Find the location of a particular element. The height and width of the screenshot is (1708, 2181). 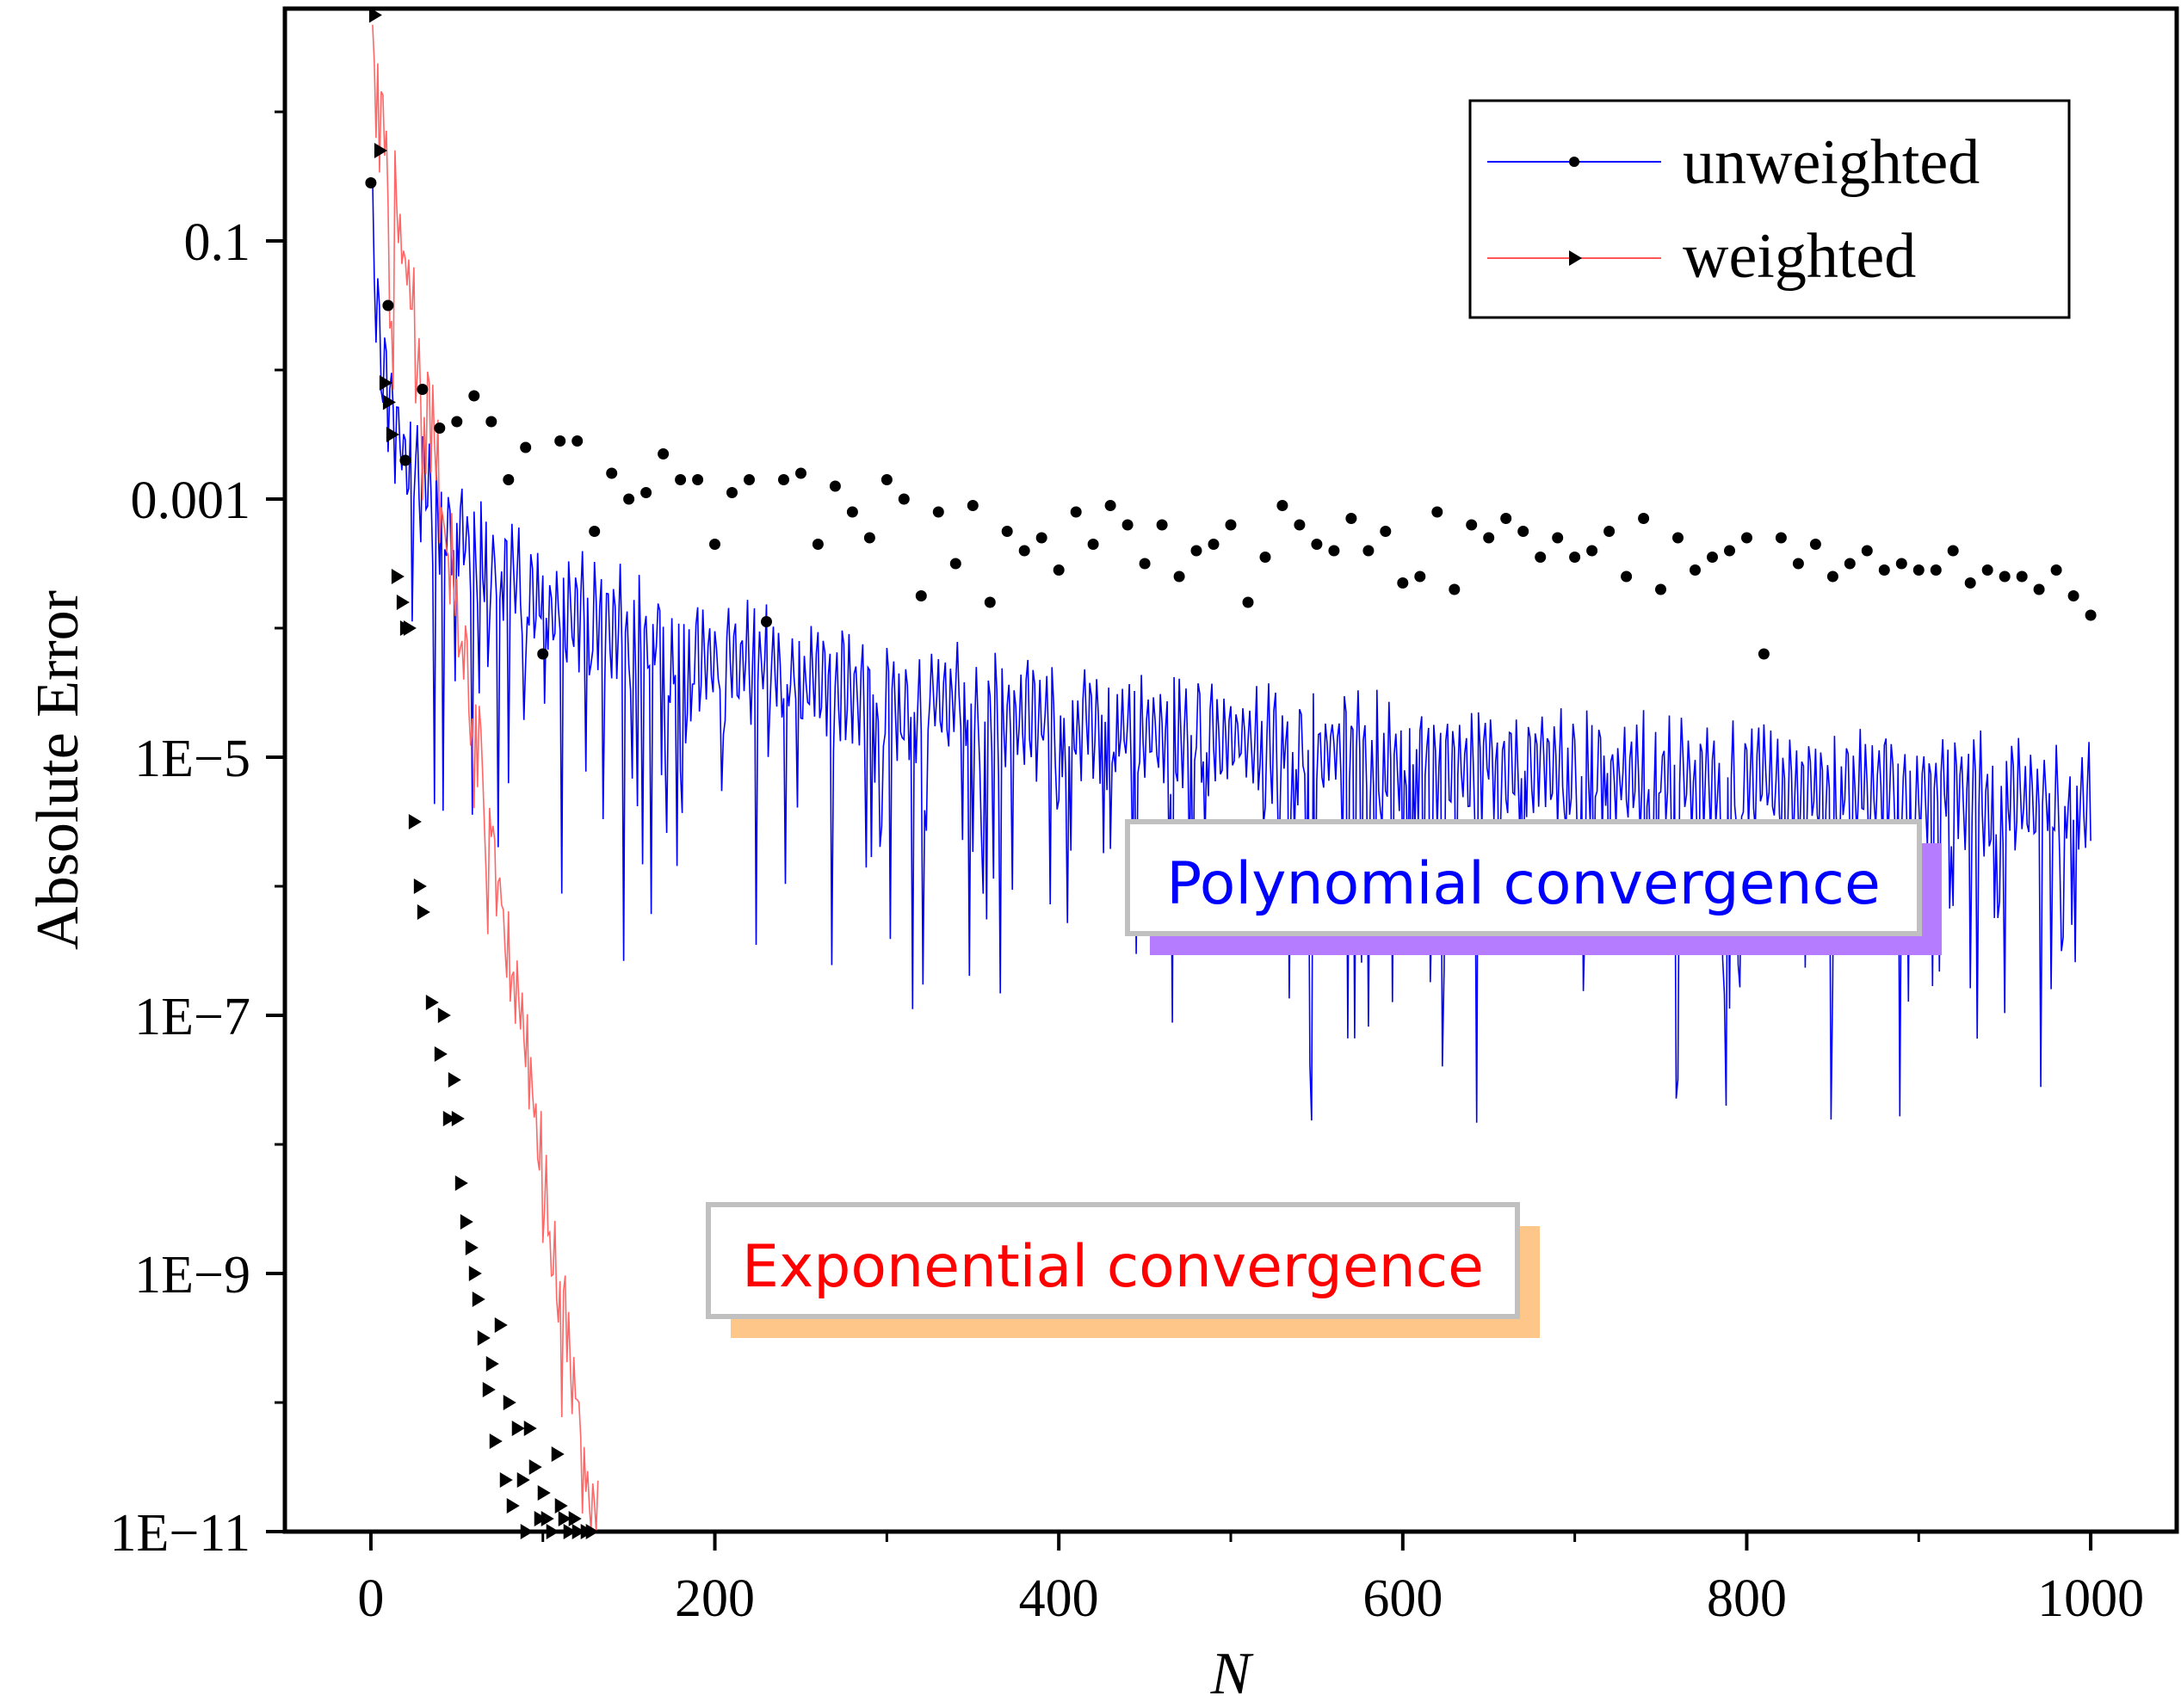

x-tick-label: 200 is located at coordinates (715, 1598).